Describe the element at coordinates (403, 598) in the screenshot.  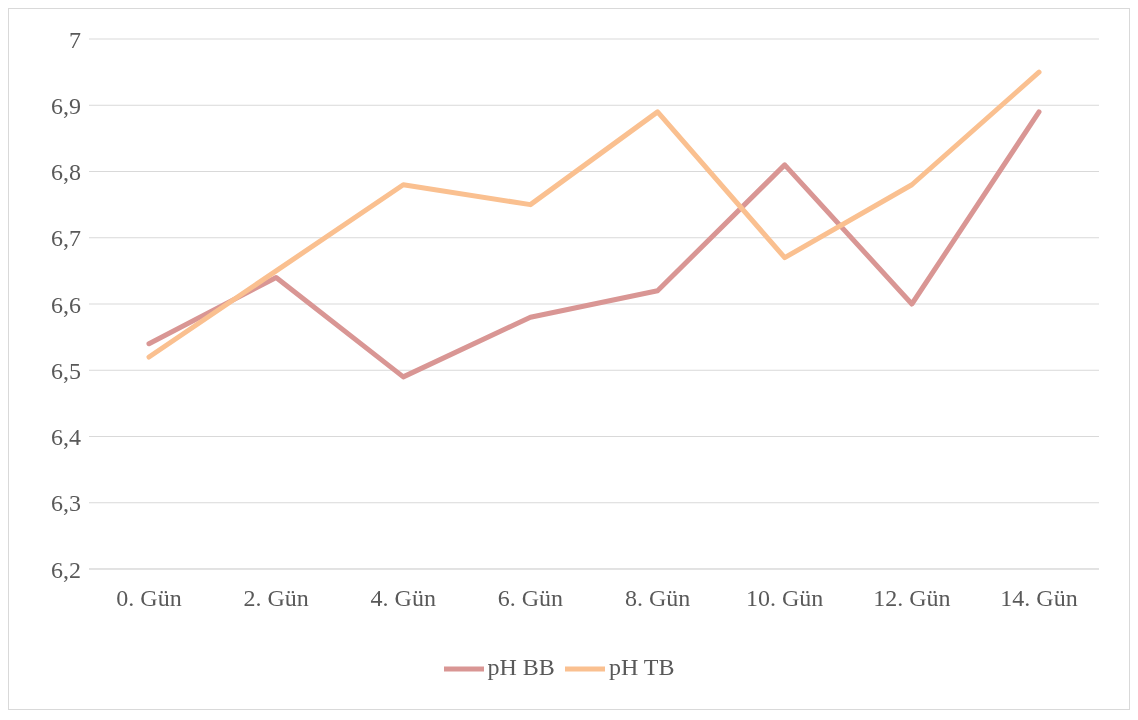
I see `x-tick-label: 4. Gün` at that location.